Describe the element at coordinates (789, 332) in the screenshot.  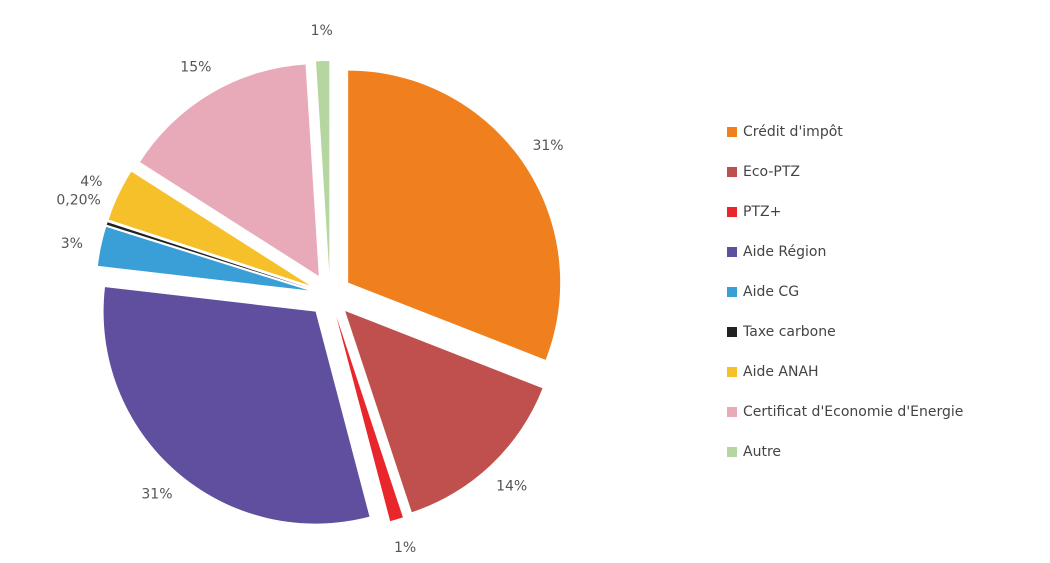
I see `legend-label: Taxe carbone` at that location.